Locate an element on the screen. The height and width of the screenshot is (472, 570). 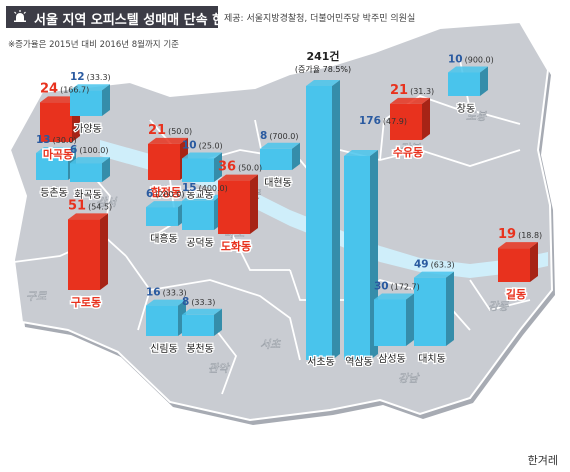
bar-삼성동 is located at coordinates (394, 319).